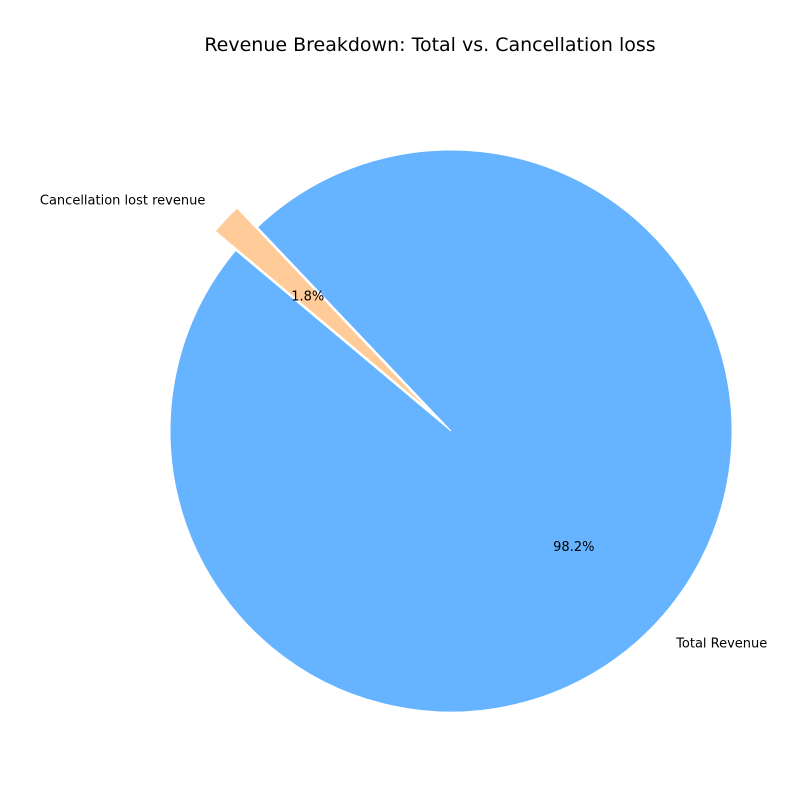 The height and width of the screenshot is (800, 800). I want to click on slice-label-total-revenue: Total Revenue, so click(721, 643).